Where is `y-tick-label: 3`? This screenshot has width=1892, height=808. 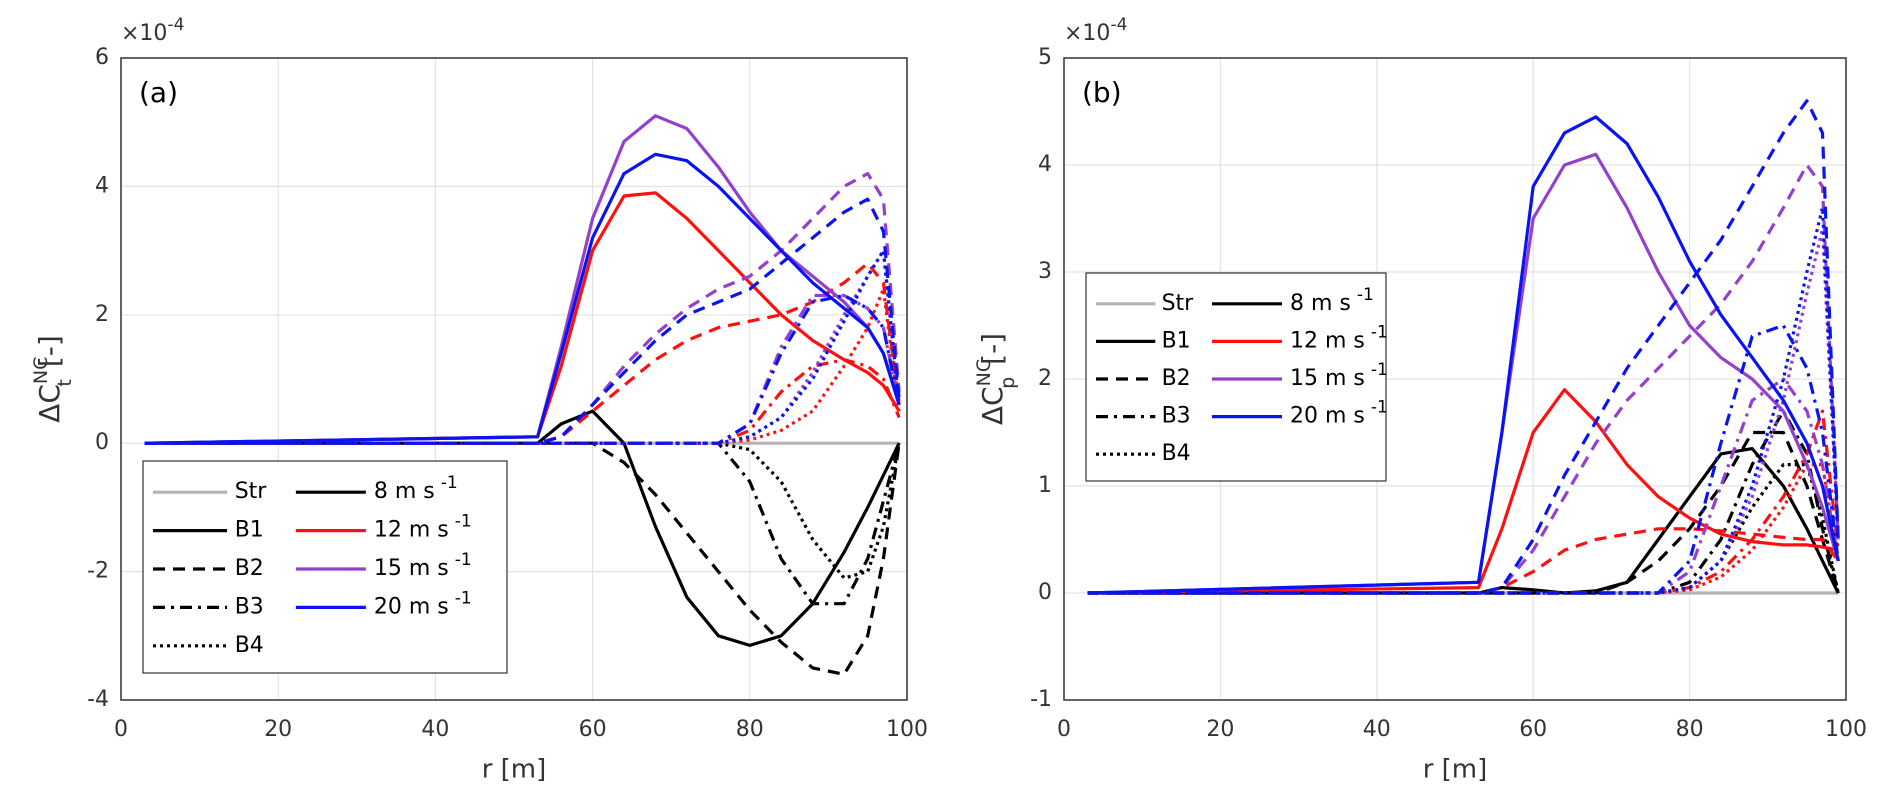
y-tick-label: 3 is located at coordinates (1045, 271).